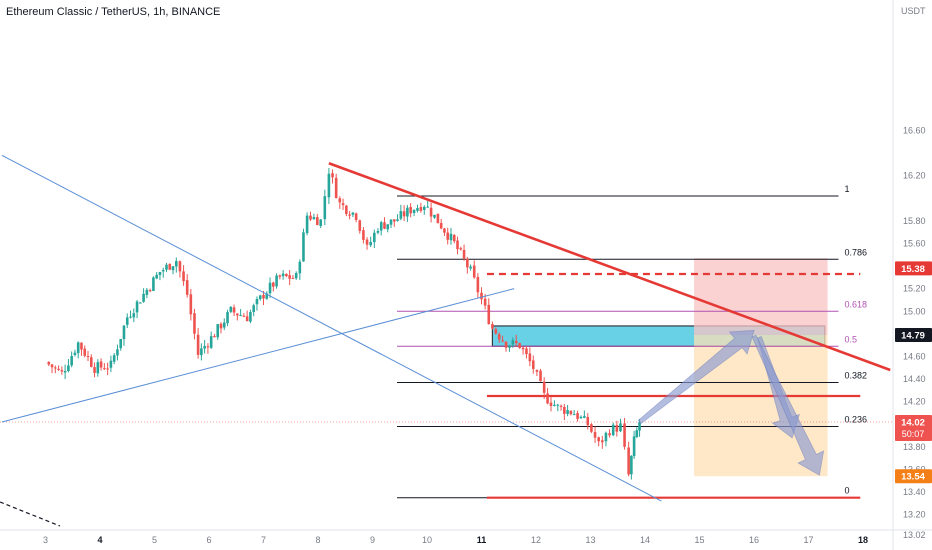  I want to click on x-tick-label: 3, so click(45, 540).